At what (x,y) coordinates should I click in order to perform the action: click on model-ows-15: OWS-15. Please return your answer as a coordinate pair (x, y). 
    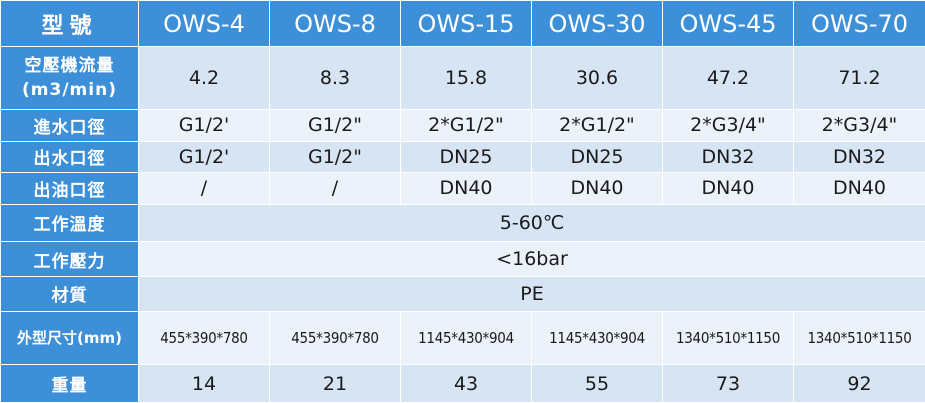
    Looking at the image, I should click on (466, 24).